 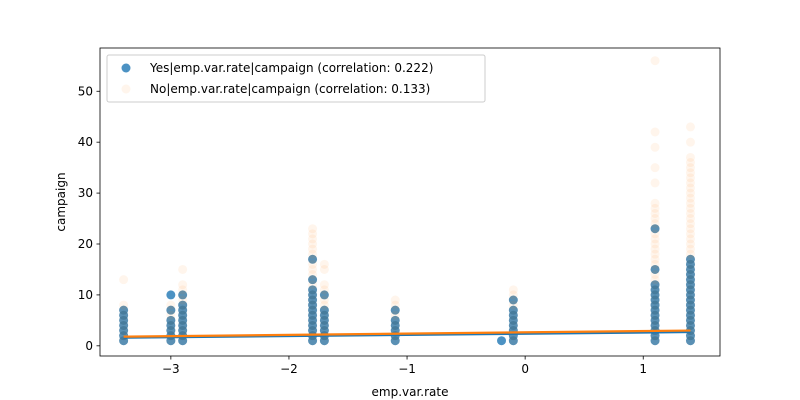 I want to click on y-tick-label: 30, so click(x=85, y=193).